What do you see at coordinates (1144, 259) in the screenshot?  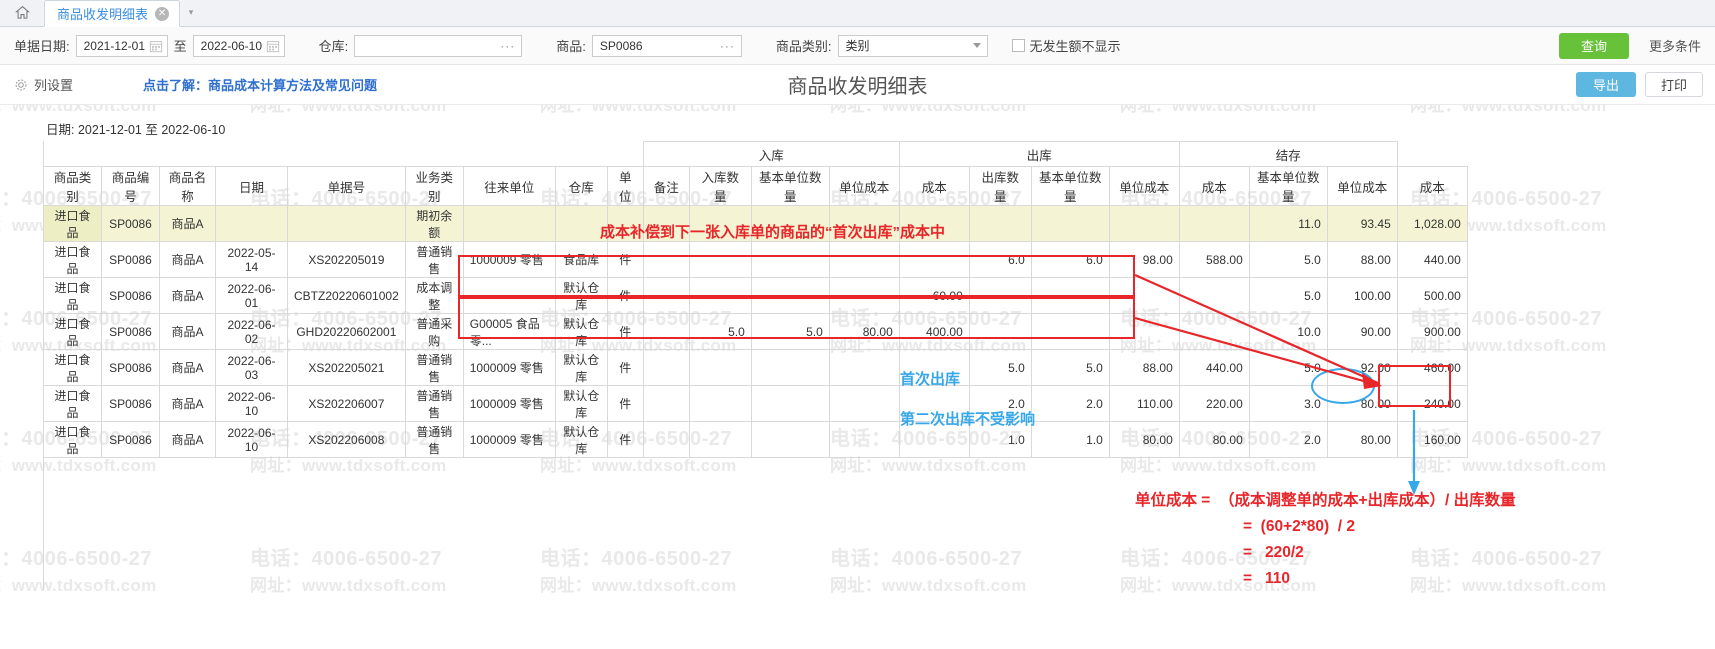 I see `cell-r1-c16: 98.00` at bounding box center [1144, 259].